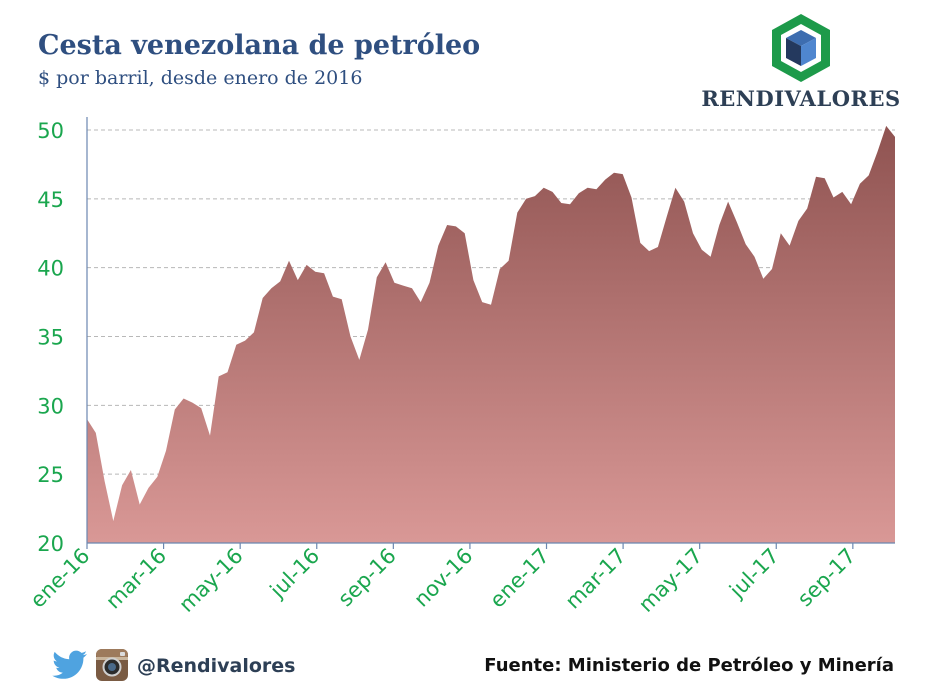  Describe the element at coordinates (259, 45) in the screenshot. I see `chart-title: Cesta venezolana de petróleo` at that location.